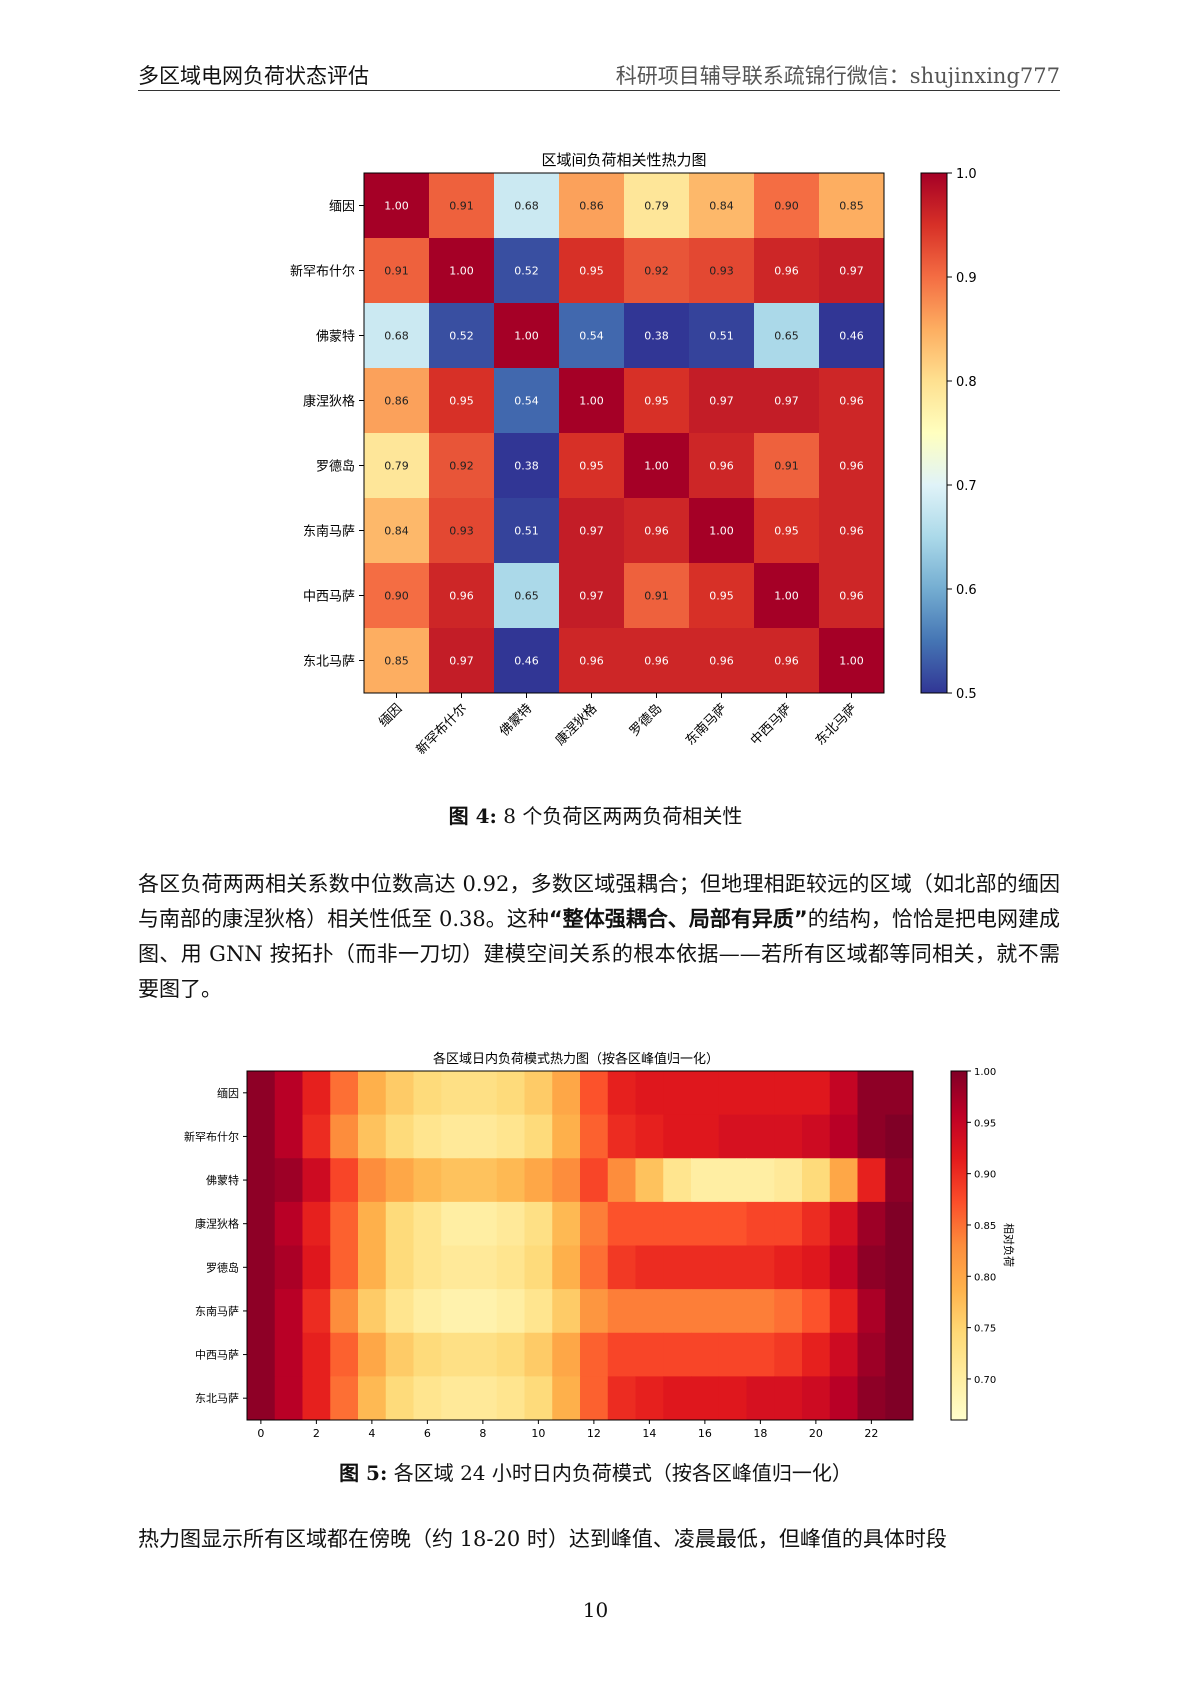  Describe the element at coordinates (396, 661) in the screenshot. I see `heatmap1-cell-value: 0.85` at that location.